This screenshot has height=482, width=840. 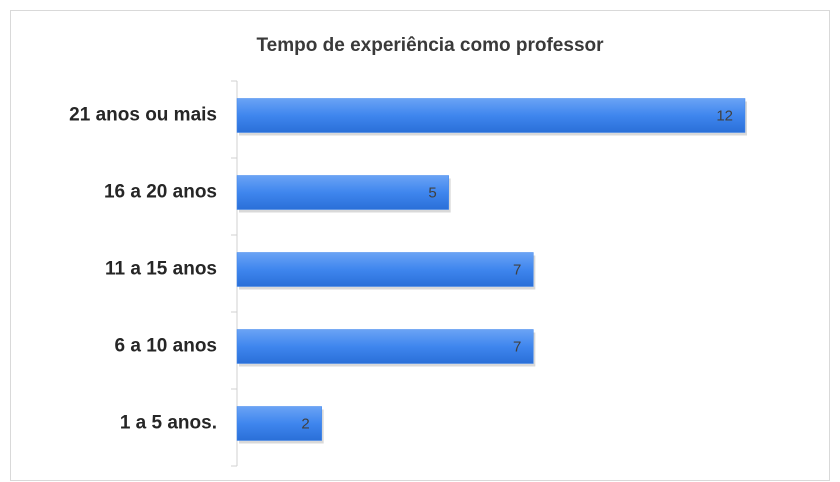 I want to click on data-label: 5, so click(x=432, y=192).